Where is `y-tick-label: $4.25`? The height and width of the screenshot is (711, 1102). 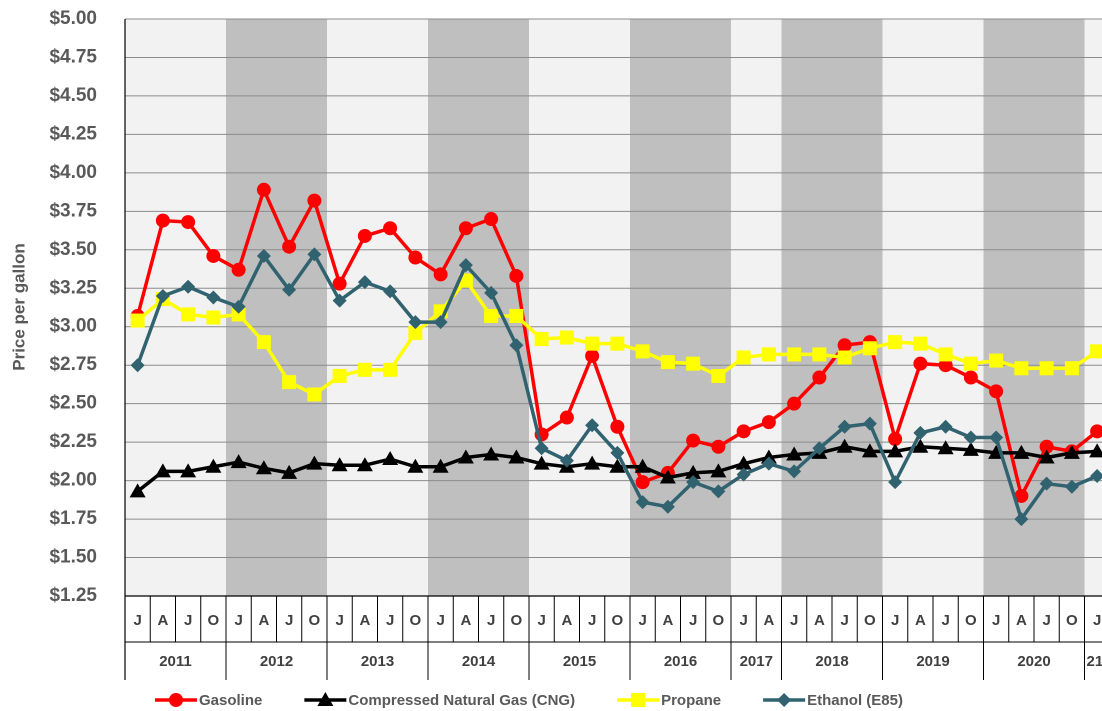 y-tick-label: $4.25 is located at coordinates (73, 133).